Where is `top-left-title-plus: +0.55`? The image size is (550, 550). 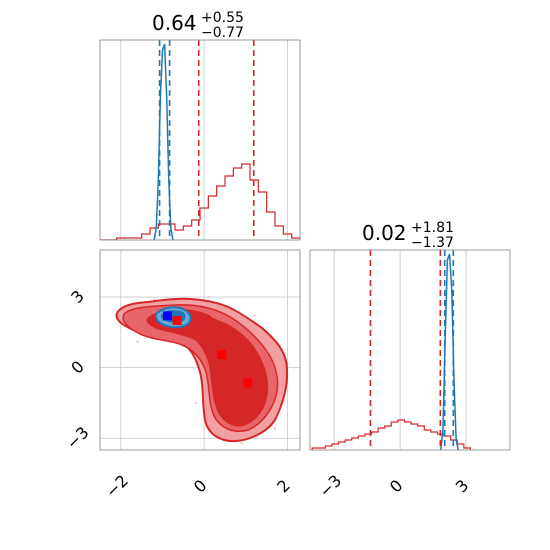 top-left-title-plus: +0.55 is located at coordinates (222, 18).